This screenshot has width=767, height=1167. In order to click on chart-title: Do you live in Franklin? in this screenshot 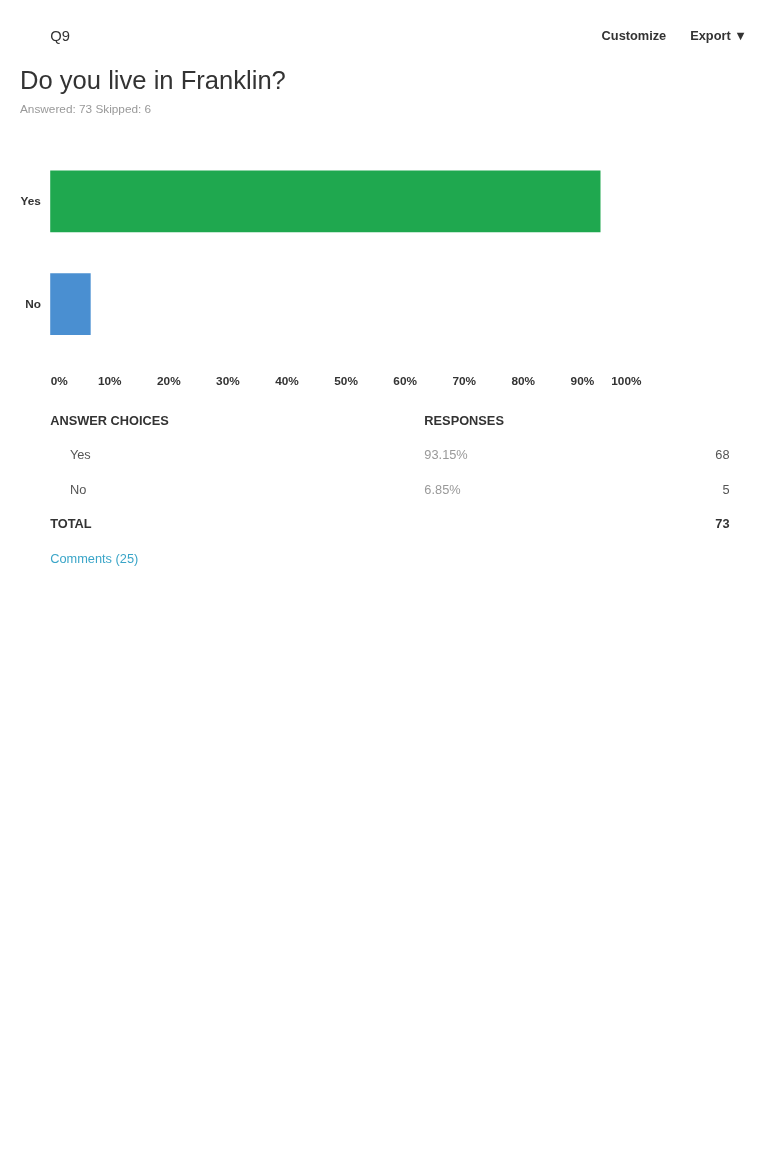, I will do `click(153, 80)`.